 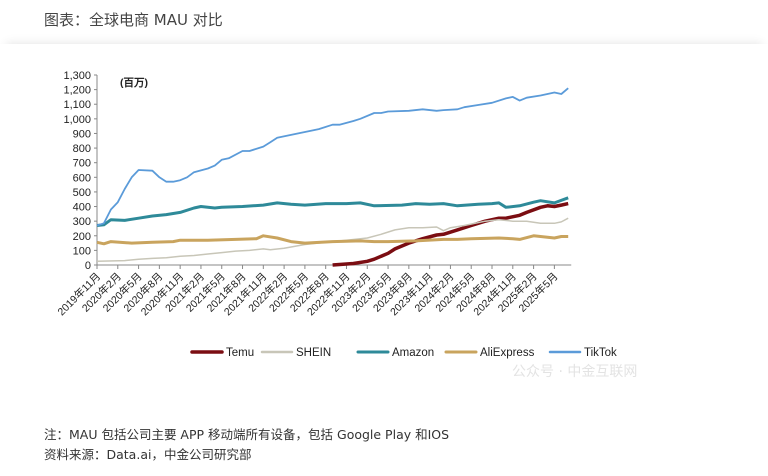 I want to click on legend-label: TikTok, so click(x=600, y=353).